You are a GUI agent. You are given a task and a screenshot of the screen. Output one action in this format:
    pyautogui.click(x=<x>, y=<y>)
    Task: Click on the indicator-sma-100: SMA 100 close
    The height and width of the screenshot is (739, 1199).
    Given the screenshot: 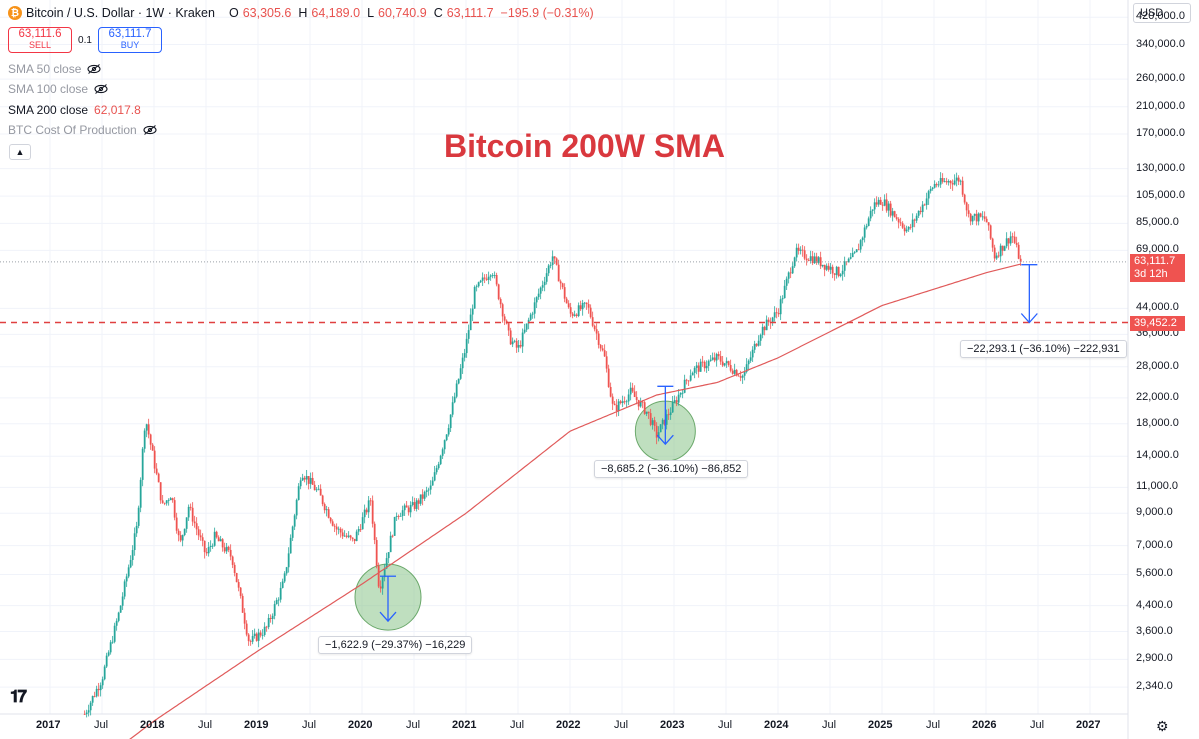 What is the action you would take?
    pyautogui.click(x=58, y=89)
    